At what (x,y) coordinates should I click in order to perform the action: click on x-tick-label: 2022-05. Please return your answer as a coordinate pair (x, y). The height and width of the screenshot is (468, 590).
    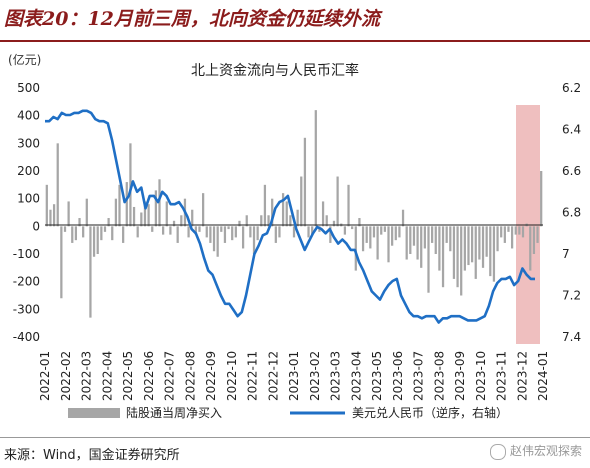
    Looking at the image, I should click on (128, 376).